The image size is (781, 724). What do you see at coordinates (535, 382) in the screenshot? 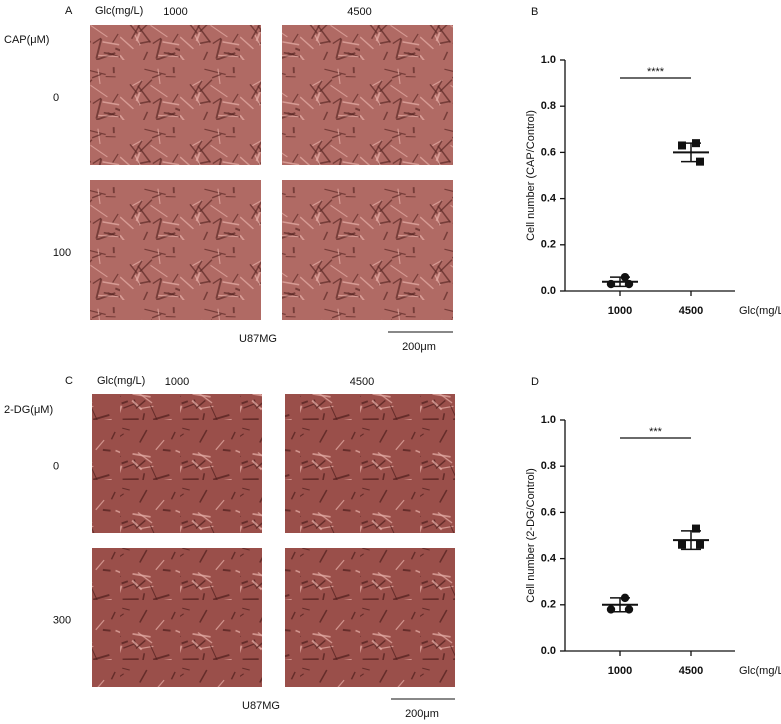
I see `panel-label: D` at bounding box center [535, 382].